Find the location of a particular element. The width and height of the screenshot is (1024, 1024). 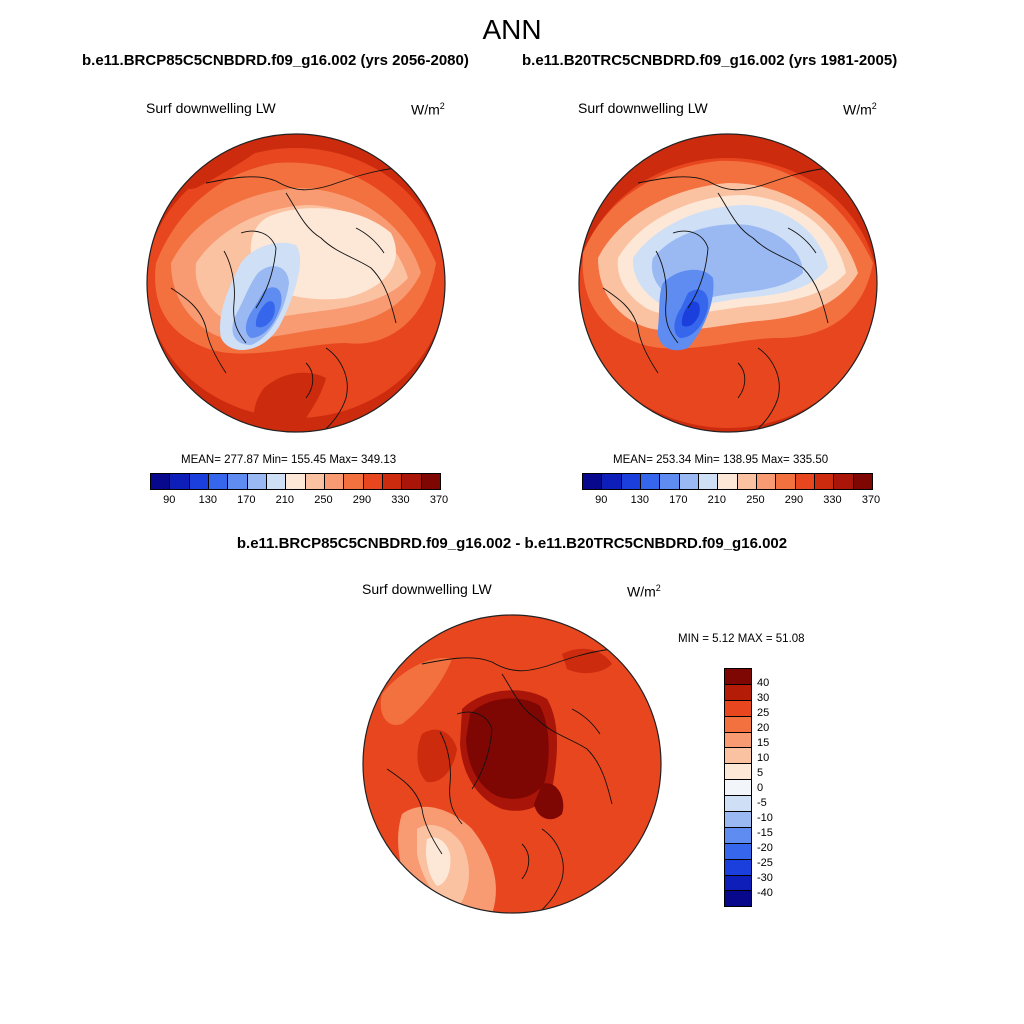

left-variable-label: Surf downwelling LW is located at coordinates (211, 108).